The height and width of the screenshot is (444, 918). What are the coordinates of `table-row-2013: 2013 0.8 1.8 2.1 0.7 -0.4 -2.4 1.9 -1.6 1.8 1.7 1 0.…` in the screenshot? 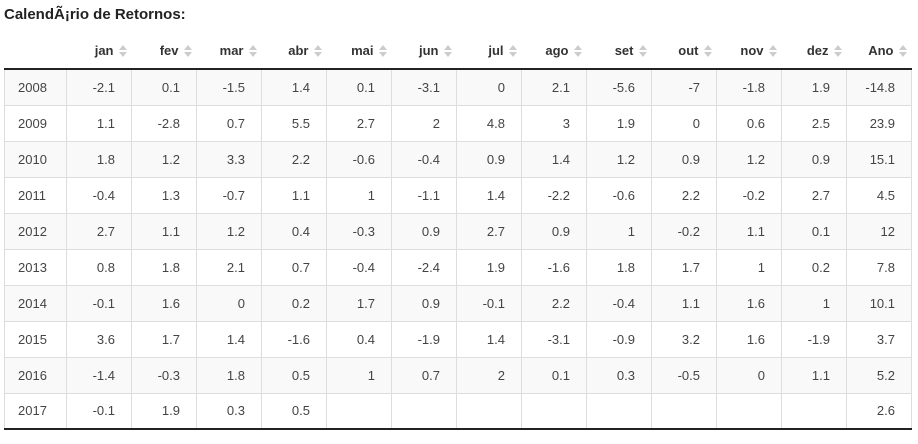 It's located at (458, 267).